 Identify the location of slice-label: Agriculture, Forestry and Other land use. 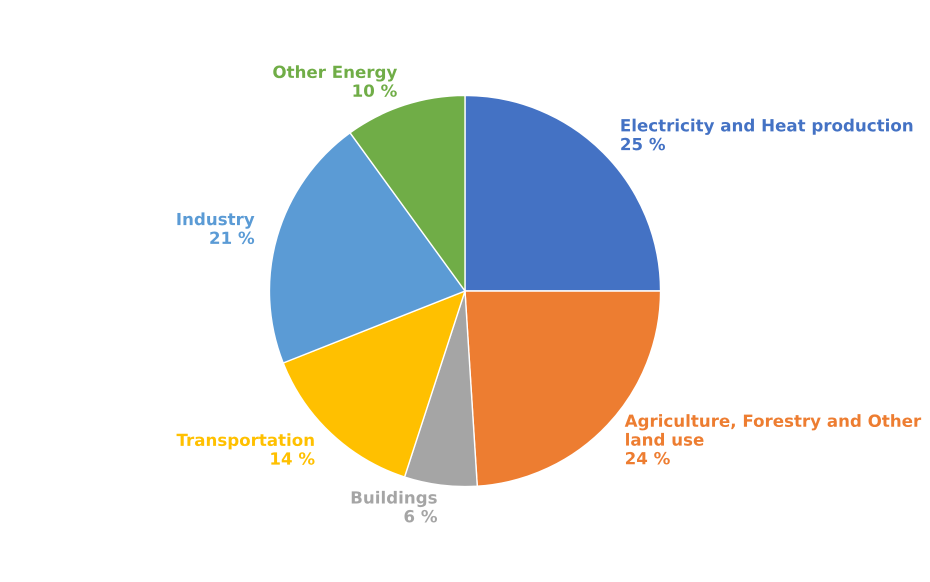
(773, 430).